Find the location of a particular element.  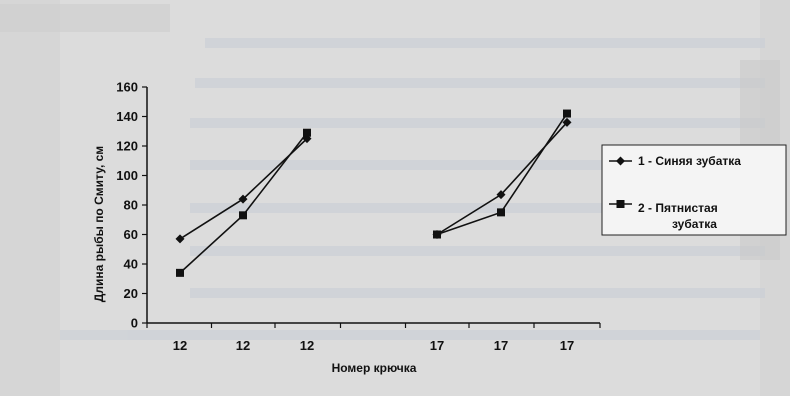

y-tick-label: 100 is located at coordinates (127, 175).